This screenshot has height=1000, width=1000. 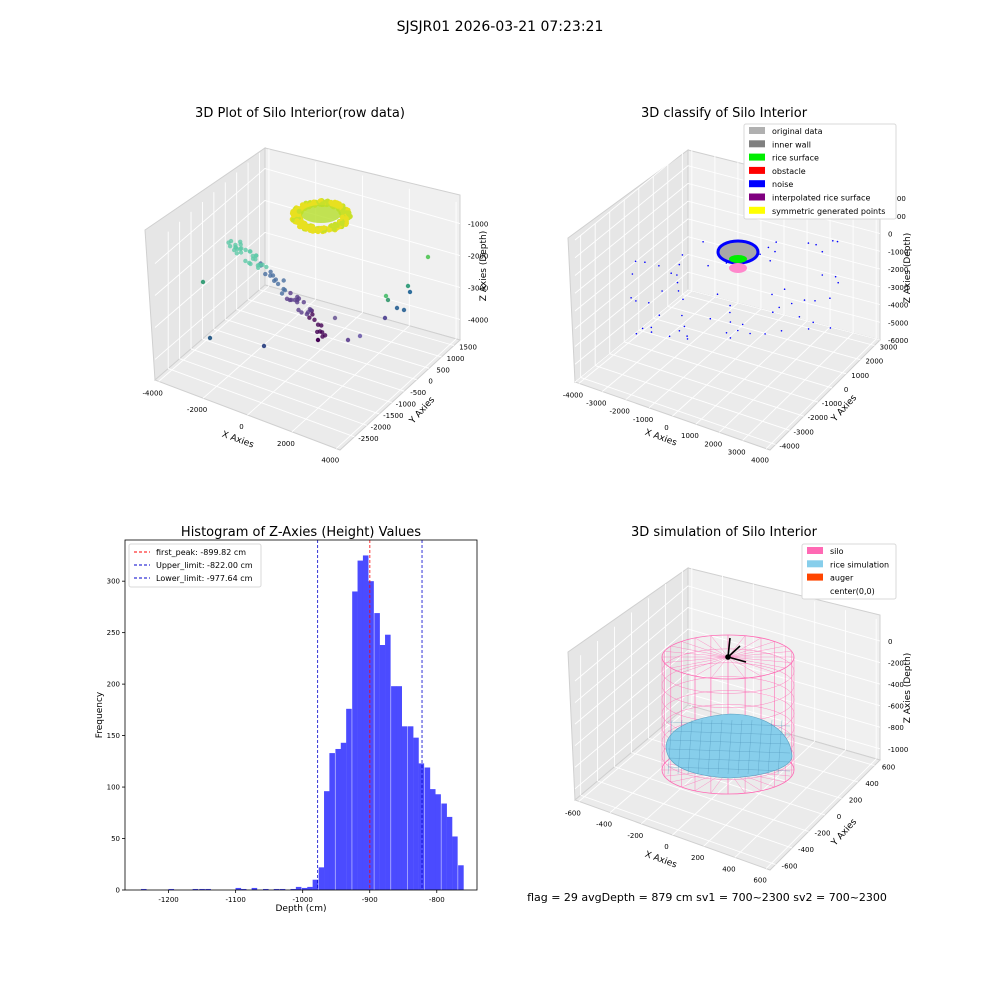 I want to click on cls-x-tick-label: -1000, so click(x=643, y=420).